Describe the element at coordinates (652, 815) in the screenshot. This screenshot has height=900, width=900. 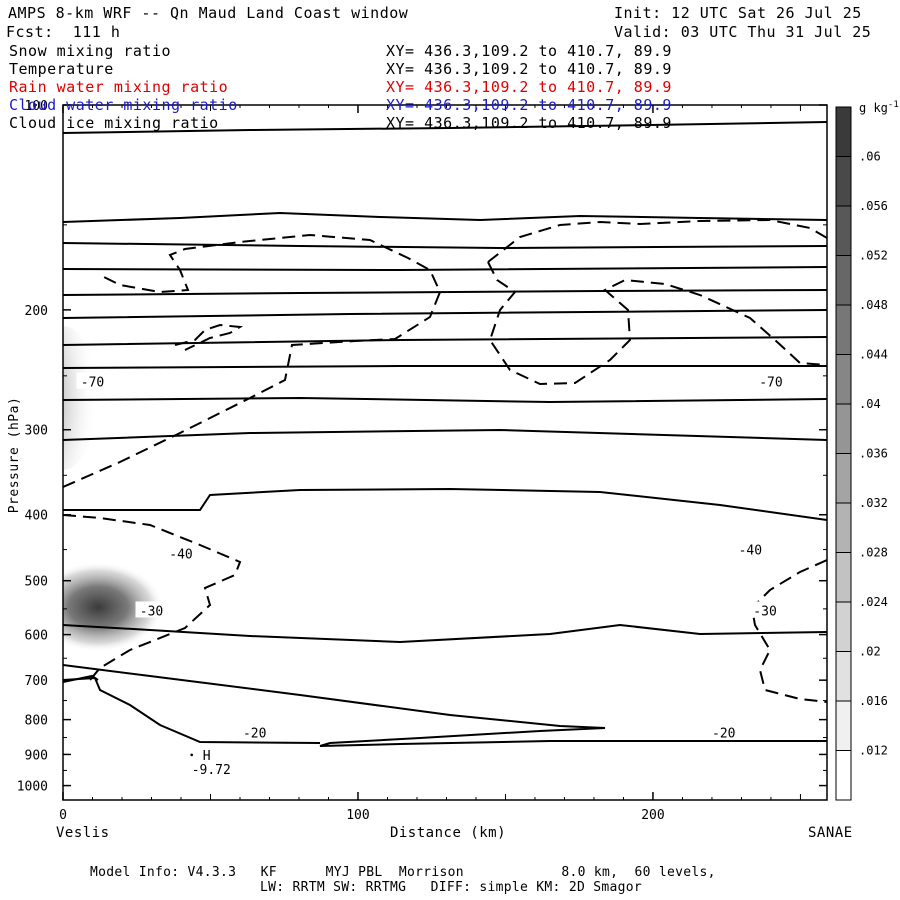
I see `x-tick-label: 200` at that location.